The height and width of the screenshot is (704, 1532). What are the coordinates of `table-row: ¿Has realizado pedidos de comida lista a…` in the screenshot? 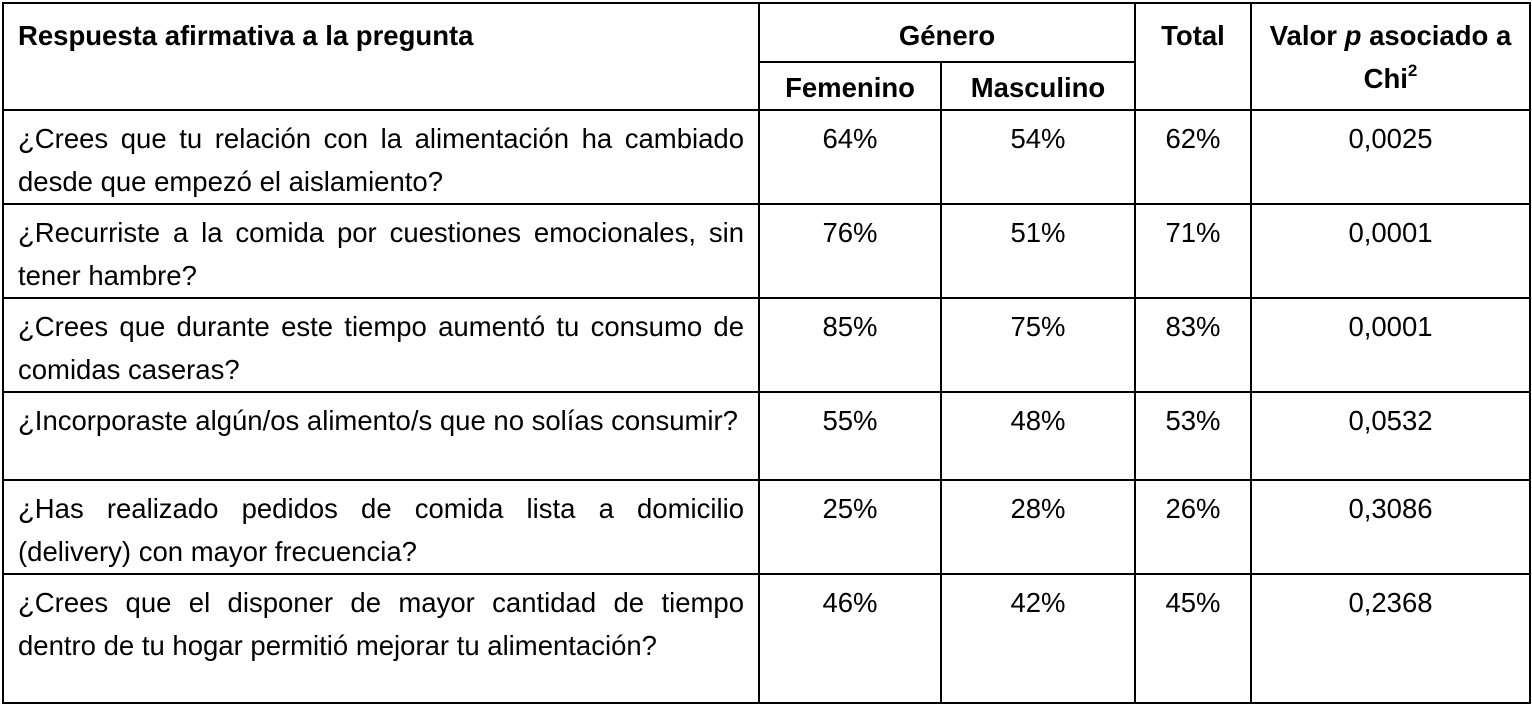 It's located at (766, 527).